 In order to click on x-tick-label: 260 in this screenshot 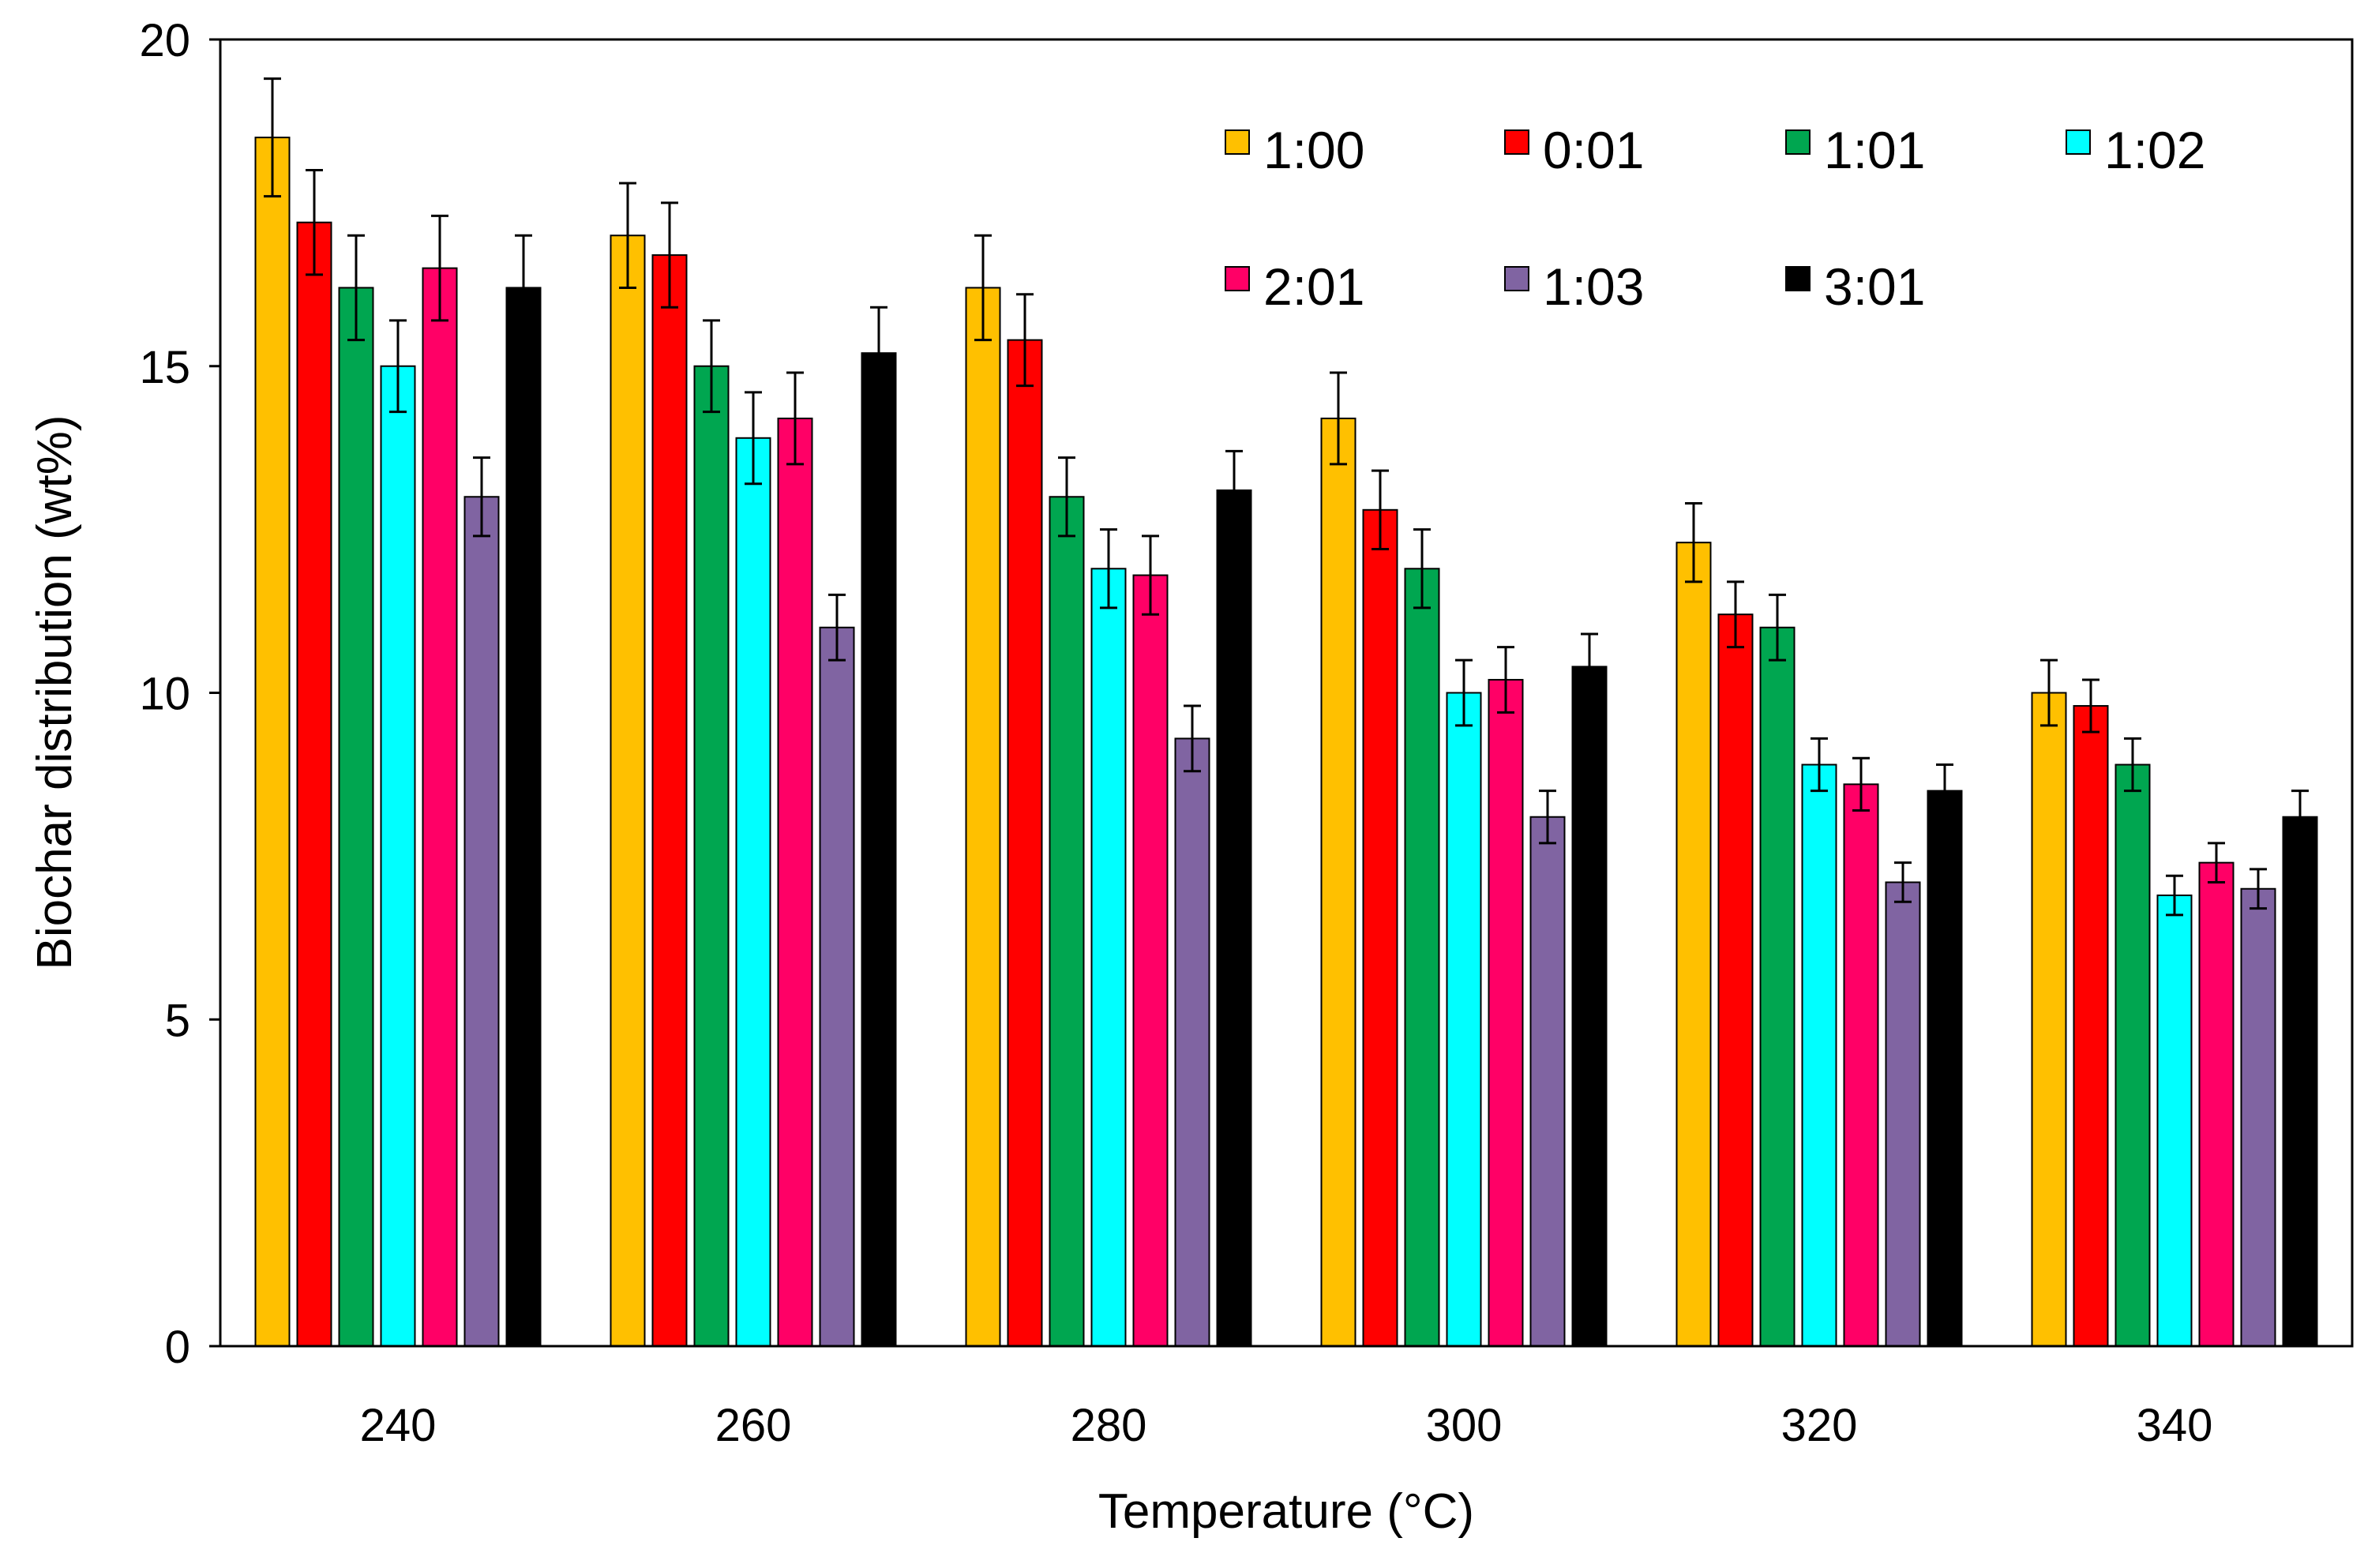, I will do `click(753, 1425)`.